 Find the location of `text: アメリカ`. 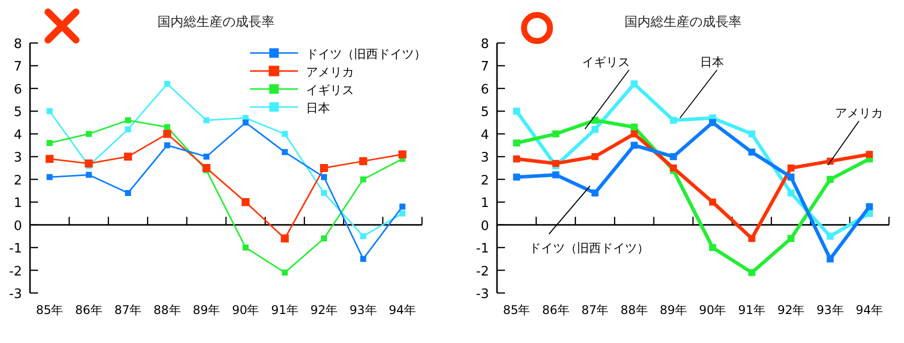

text: アメリカ is located at coordinates (859, 113).